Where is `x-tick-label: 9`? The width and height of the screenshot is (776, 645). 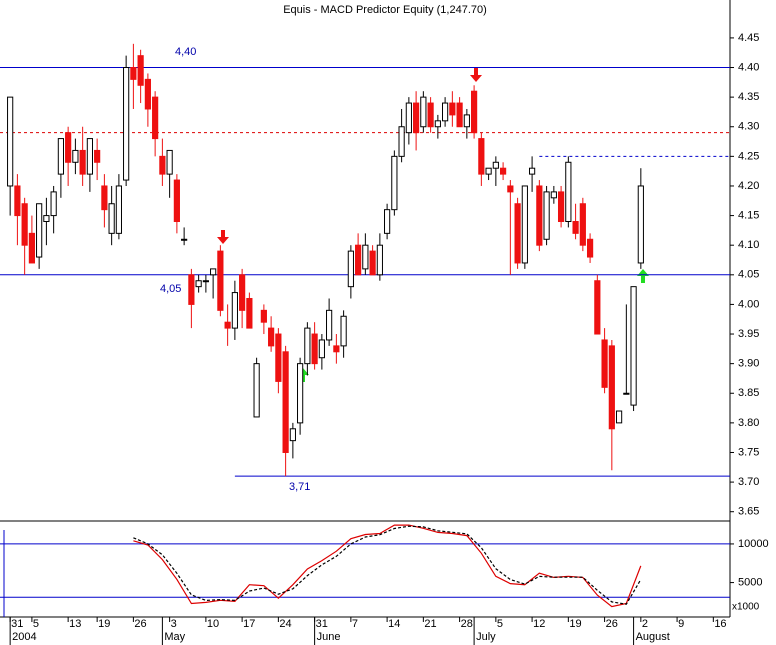 x-tick-label: 9 is located at coordinates (681, 624).